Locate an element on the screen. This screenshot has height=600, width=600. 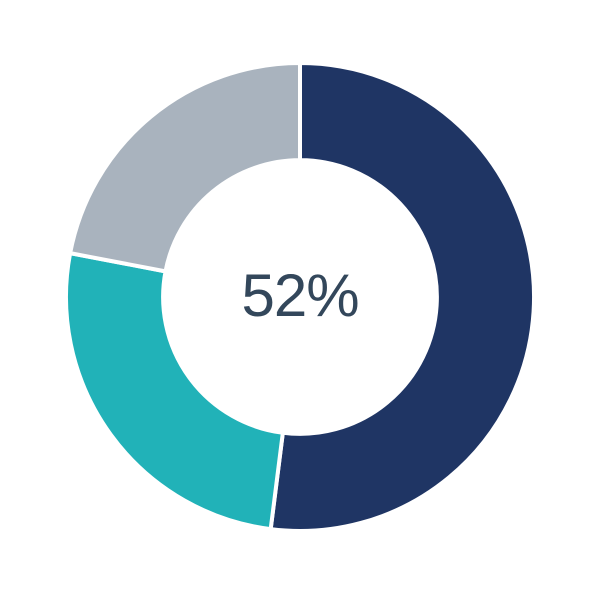
donut-segment-gray-segment is located at coordinates (185, 167).